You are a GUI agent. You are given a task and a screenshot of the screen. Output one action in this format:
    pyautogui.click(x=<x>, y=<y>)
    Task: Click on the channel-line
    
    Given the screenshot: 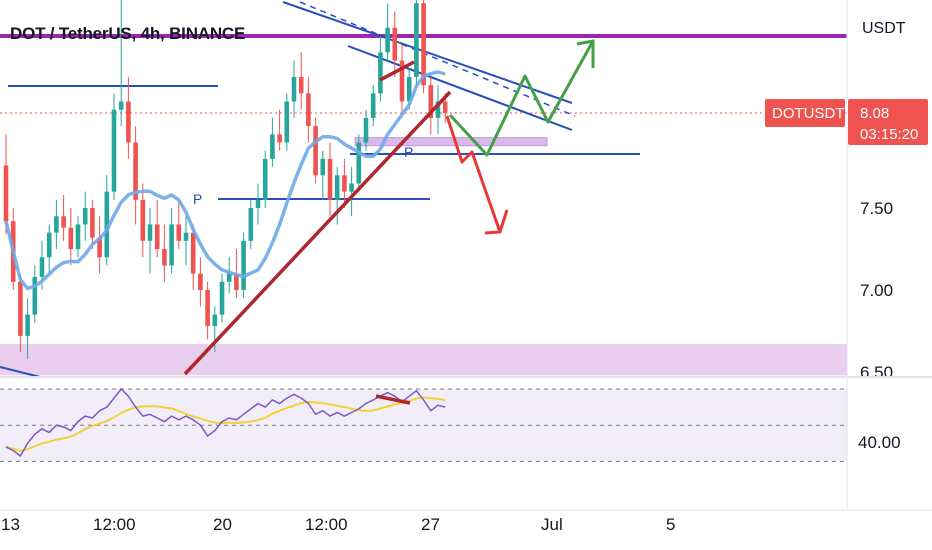 What is the action you would take?
    pyautogui.click(x=20, y=372)
    